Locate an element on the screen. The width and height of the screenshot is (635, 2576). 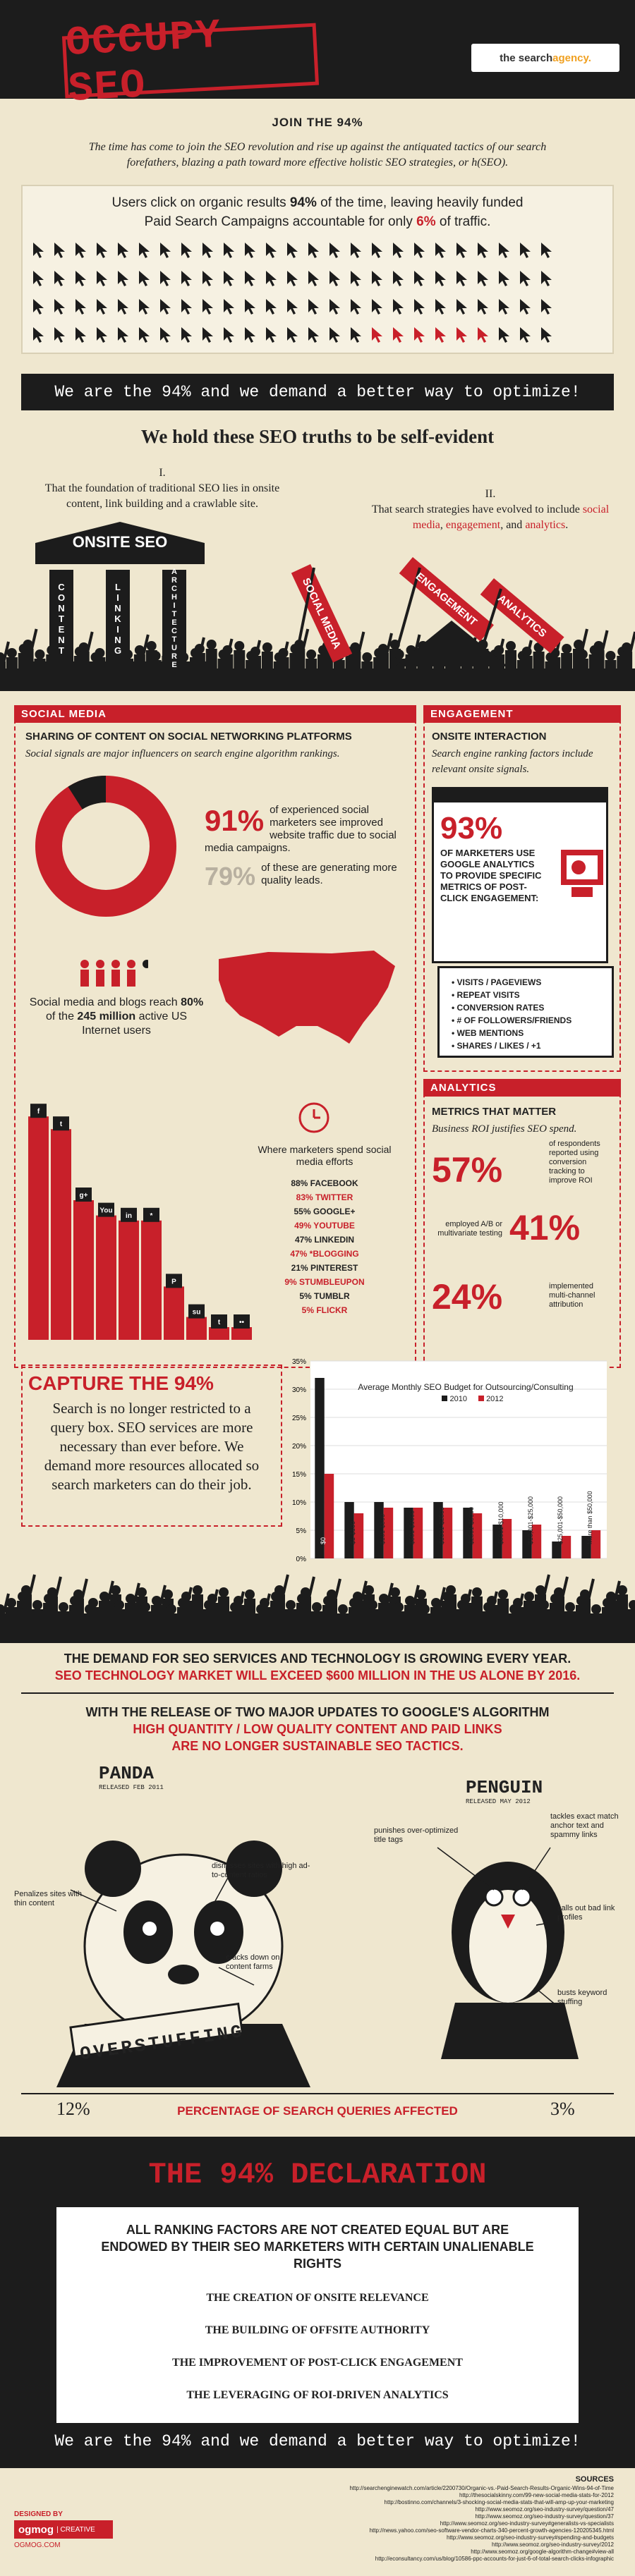
ogmog-logo: ogmog | CREATIVE is located at coordinates (64, 2530).